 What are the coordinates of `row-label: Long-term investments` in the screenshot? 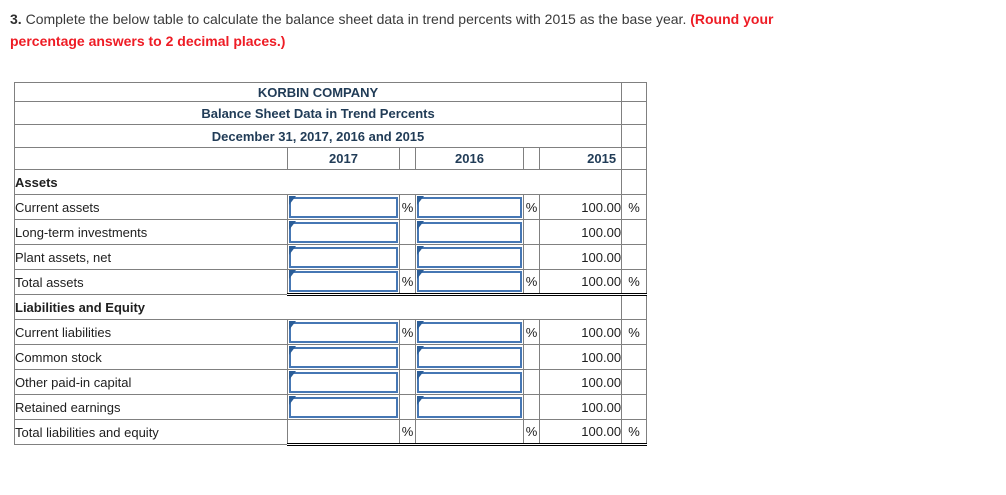 It's located at (151, 232).